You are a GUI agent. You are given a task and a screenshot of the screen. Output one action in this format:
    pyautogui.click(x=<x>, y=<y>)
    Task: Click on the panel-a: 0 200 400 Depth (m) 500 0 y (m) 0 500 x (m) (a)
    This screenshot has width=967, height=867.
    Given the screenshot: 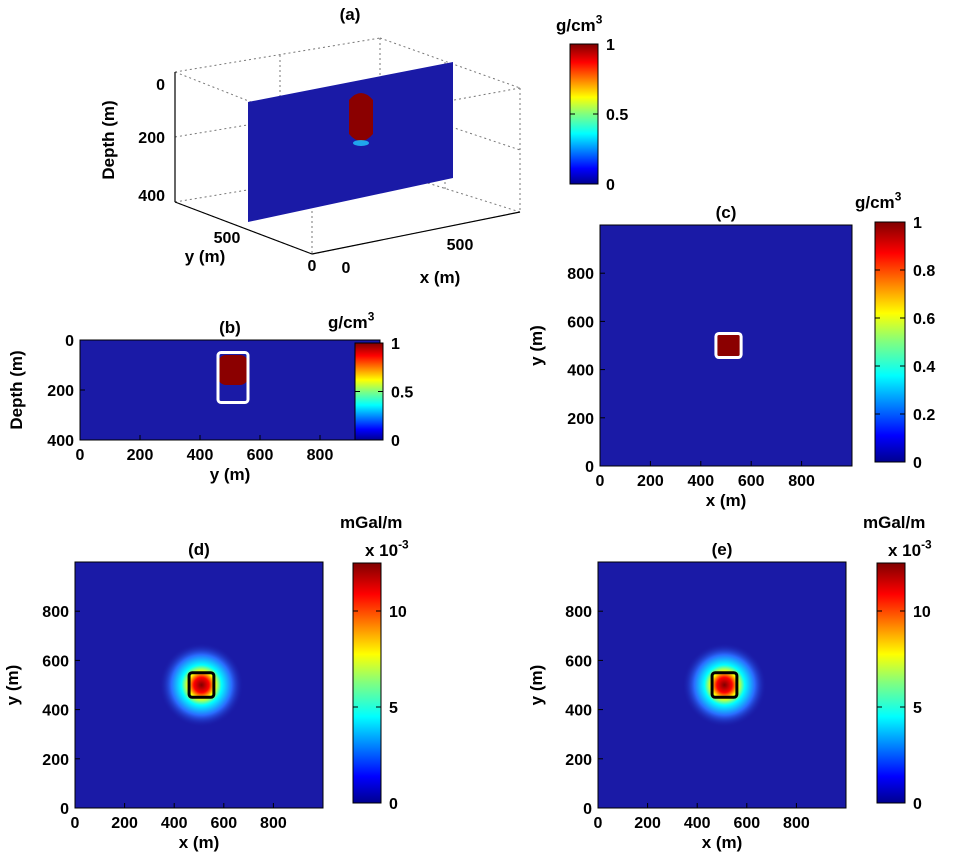 What is the action you would take?
    pyautogui.click(x=310, y=146)
    